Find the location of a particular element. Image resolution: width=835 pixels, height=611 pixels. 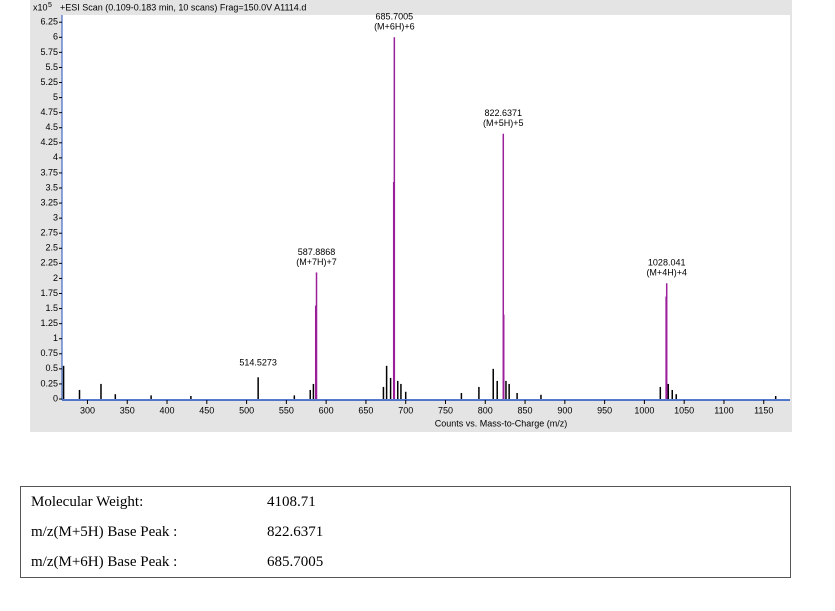

y-tick-label: 1.25 is located at coordinates (49, 323).